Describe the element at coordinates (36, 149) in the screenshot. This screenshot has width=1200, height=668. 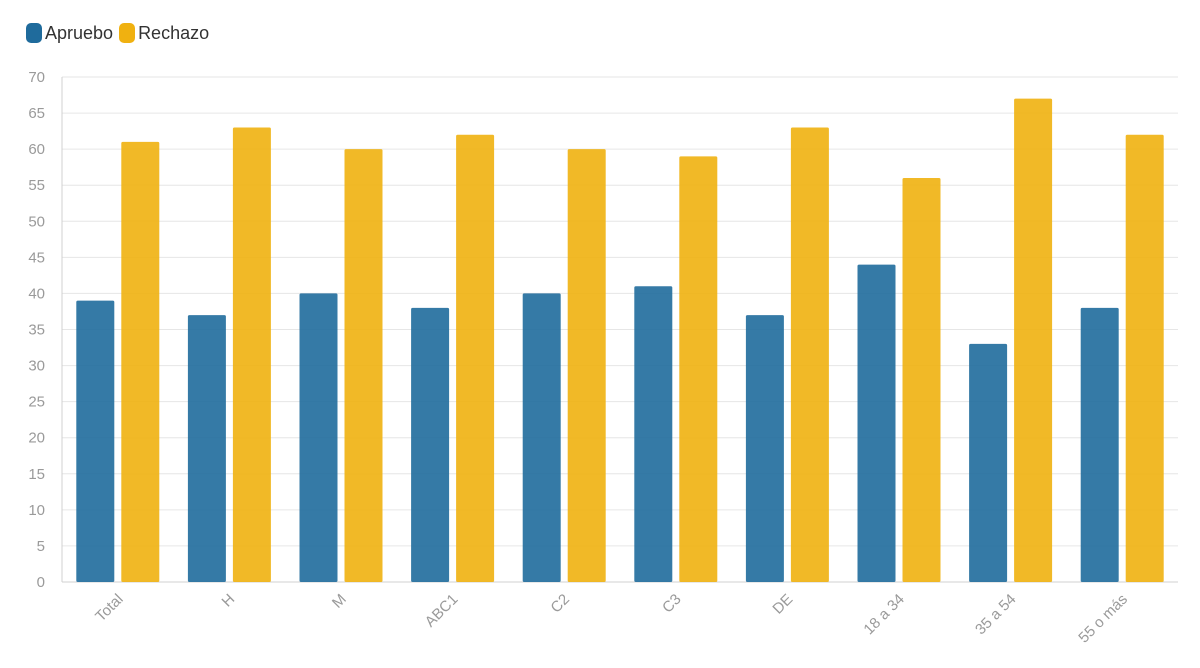
I see `y-tick-label: 60` at that location.